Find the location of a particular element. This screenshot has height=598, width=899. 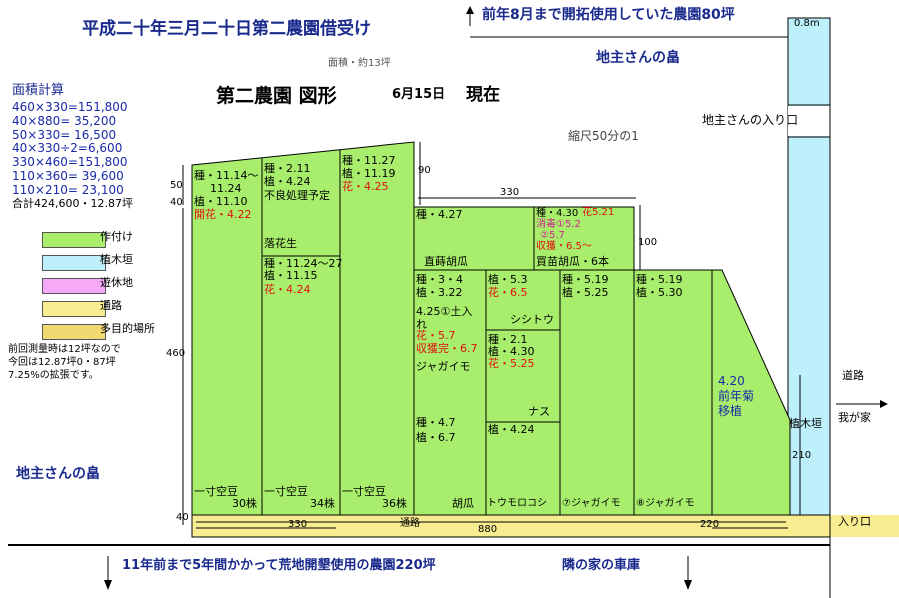

area-small: 面積・約13坪 is located at coordinates (359, 63).